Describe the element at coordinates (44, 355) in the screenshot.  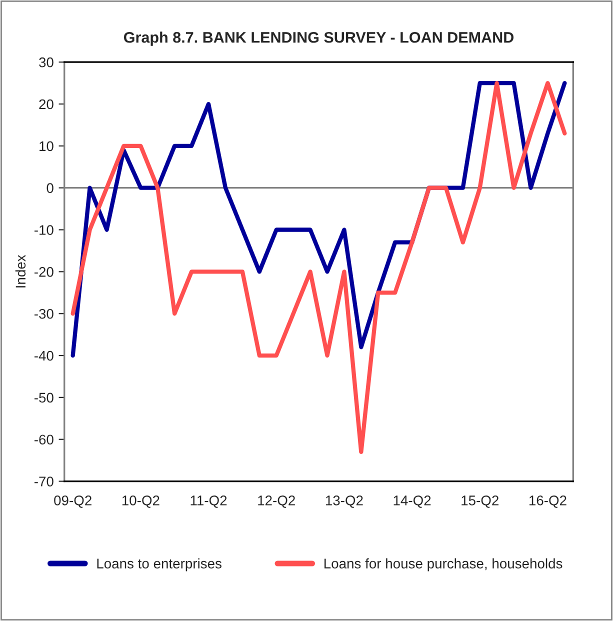
I see `y-tick-label: -40` at that location.